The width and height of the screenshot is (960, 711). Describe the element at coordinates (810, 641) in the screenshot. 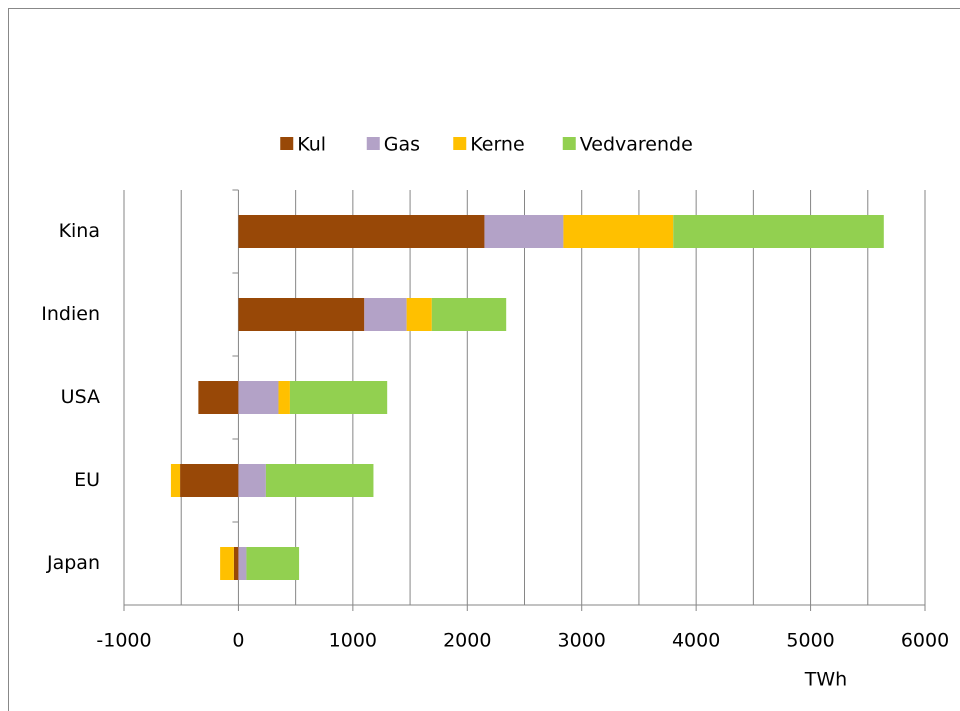

I see `x-tick-label: 5000` at that location.